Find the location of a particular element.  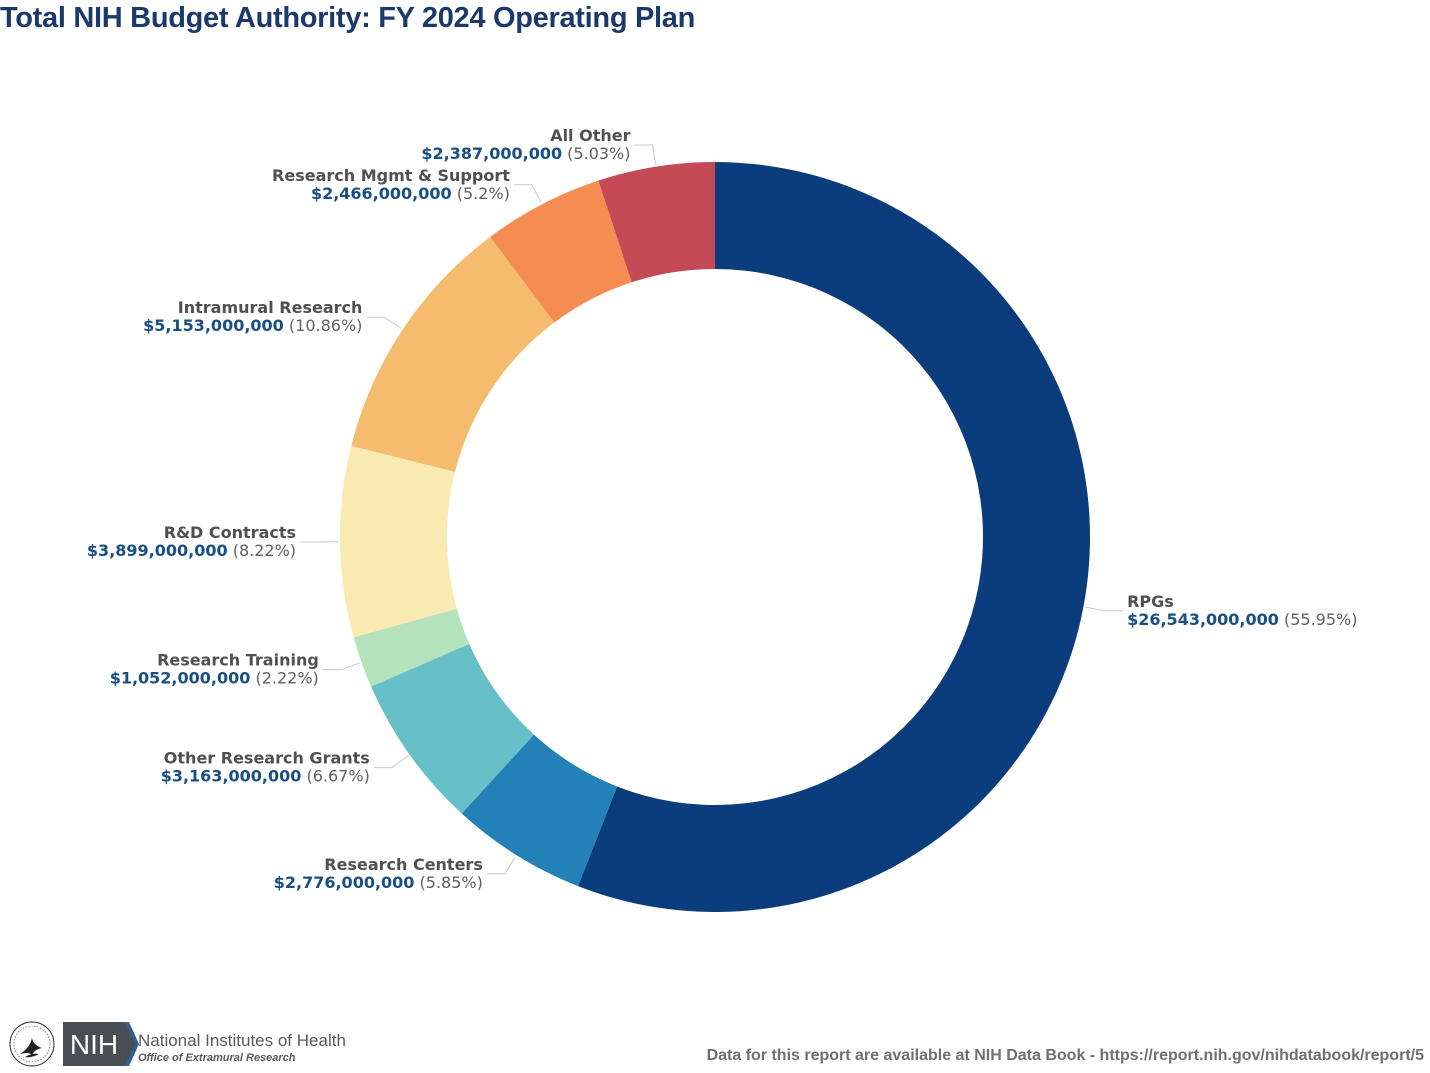

slice-label-value: $2,466,000,000 (5.2%) is located at coordinates (410, 193).